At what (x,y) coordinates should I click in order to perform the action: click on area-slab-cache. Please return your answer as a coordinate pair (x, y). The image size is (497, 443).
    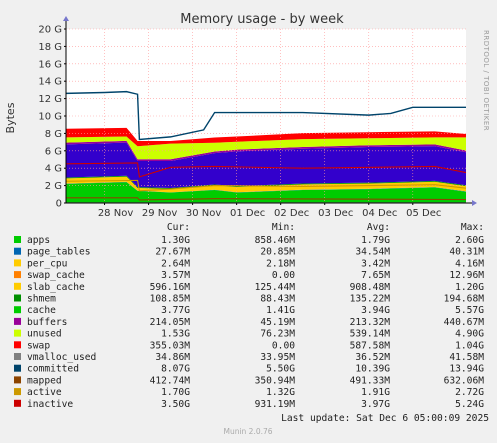
    Looking at the image, I should click on (266, 184).